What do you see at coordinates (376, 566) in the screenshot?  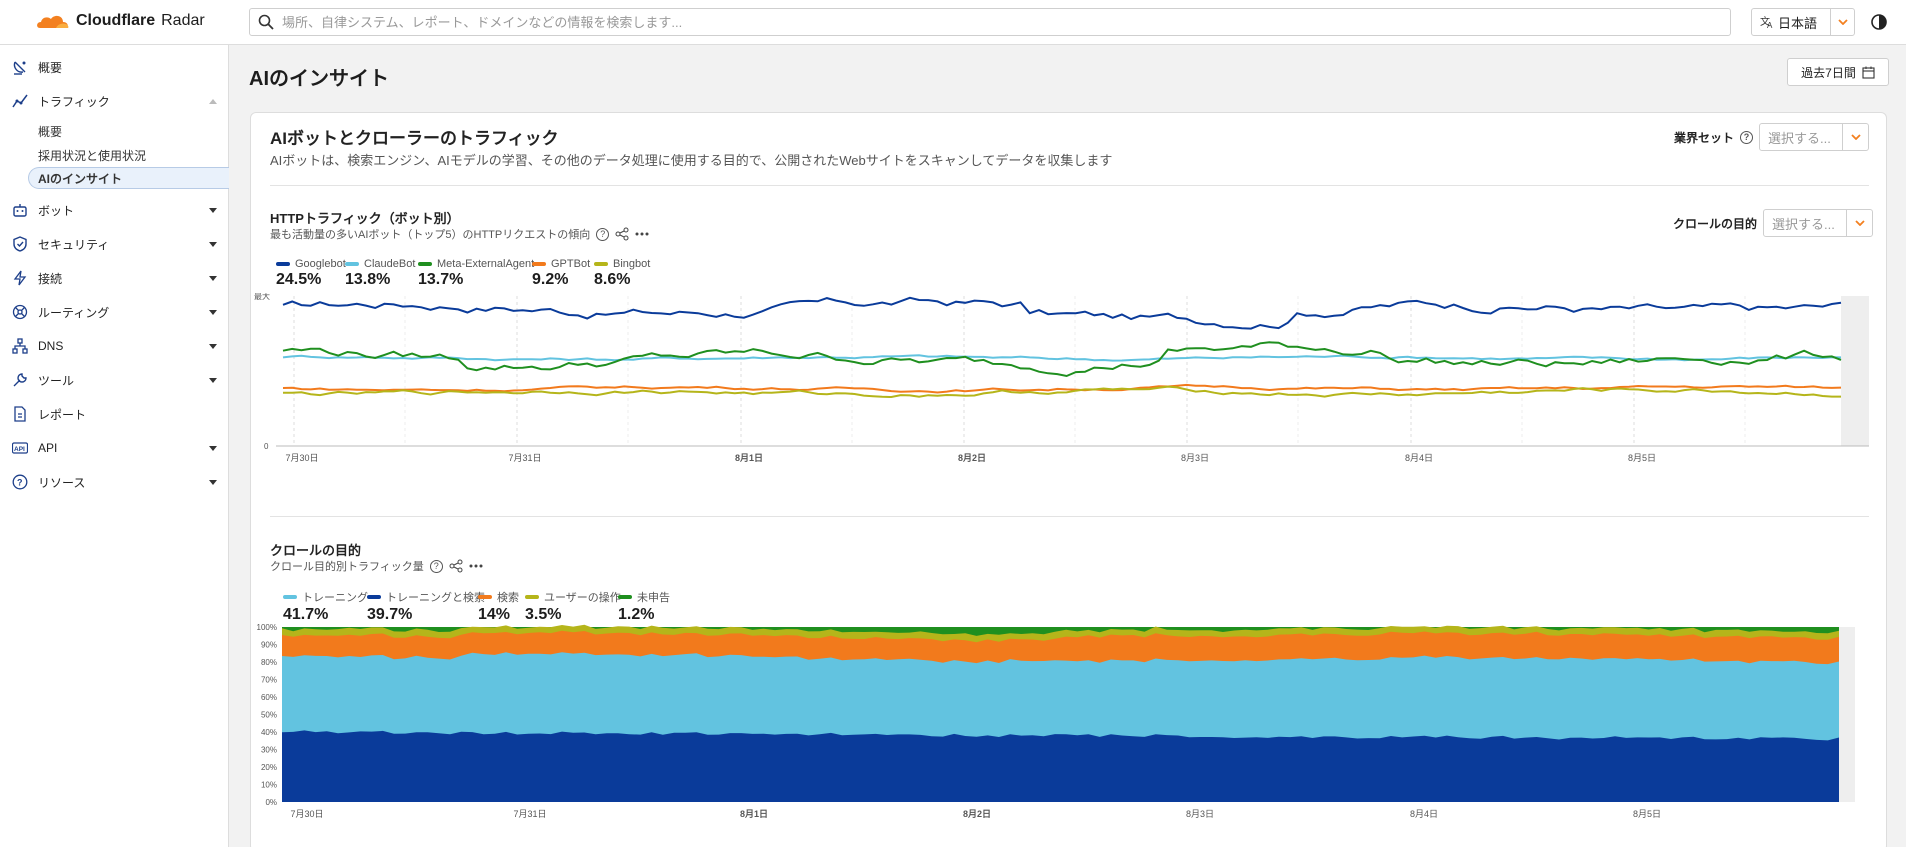 I see `crawl-purpose-subtitle: クロール目的別トラフィック量 ?` at bounding box center [376, 566].